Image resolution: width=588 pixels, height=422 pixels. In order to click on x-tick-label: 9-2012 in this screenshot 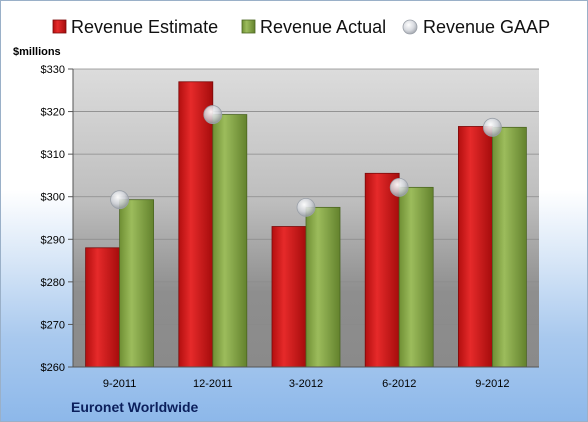, I will do `click(492, 384)`.